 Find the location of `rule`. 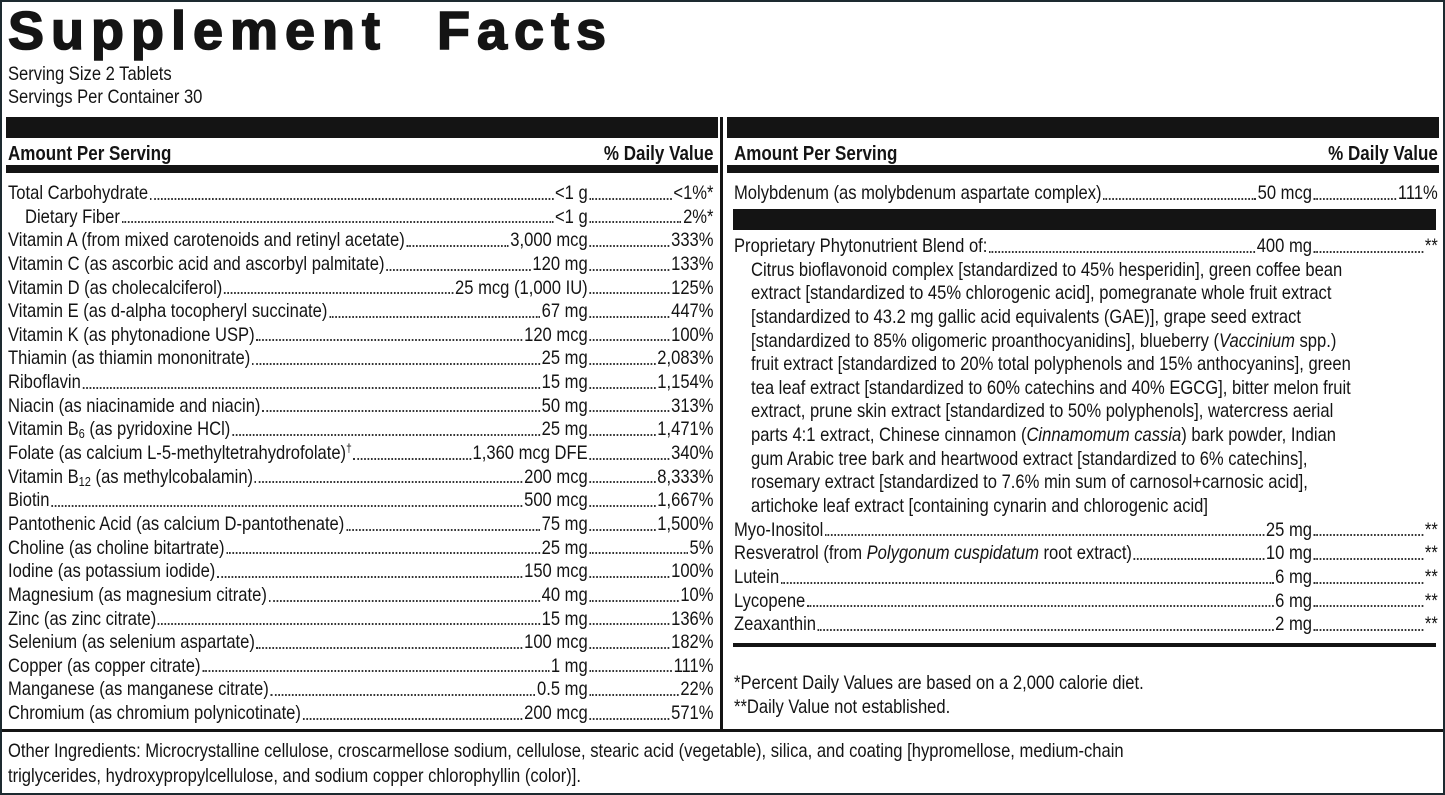

rule is located at coordinates (722, 730).